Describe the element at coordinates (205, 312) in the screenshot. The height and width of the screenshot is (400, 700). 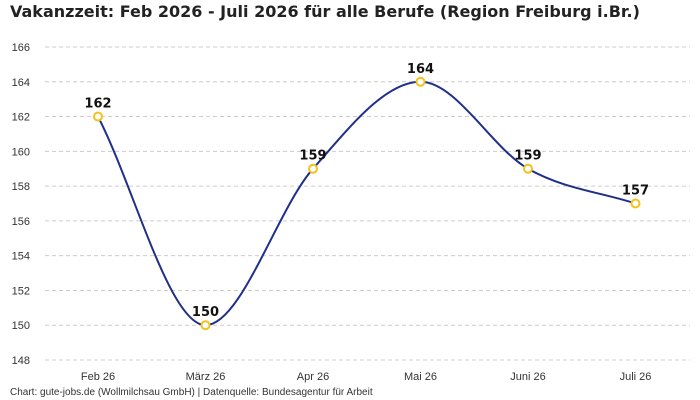
I see `data-label: 150` at that location.